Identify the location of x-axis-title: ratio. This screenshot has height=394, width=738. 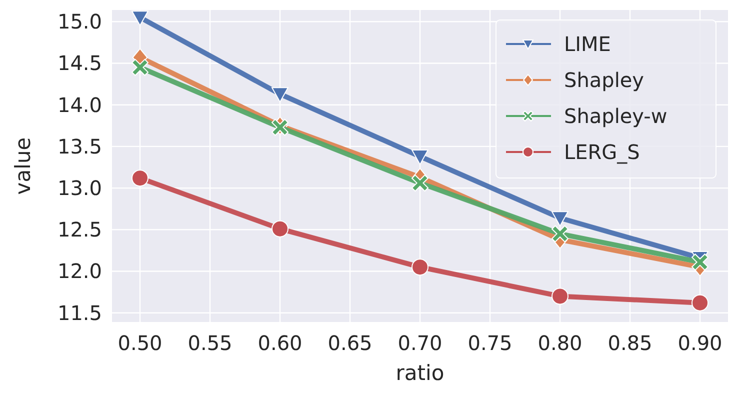
(420, 373).